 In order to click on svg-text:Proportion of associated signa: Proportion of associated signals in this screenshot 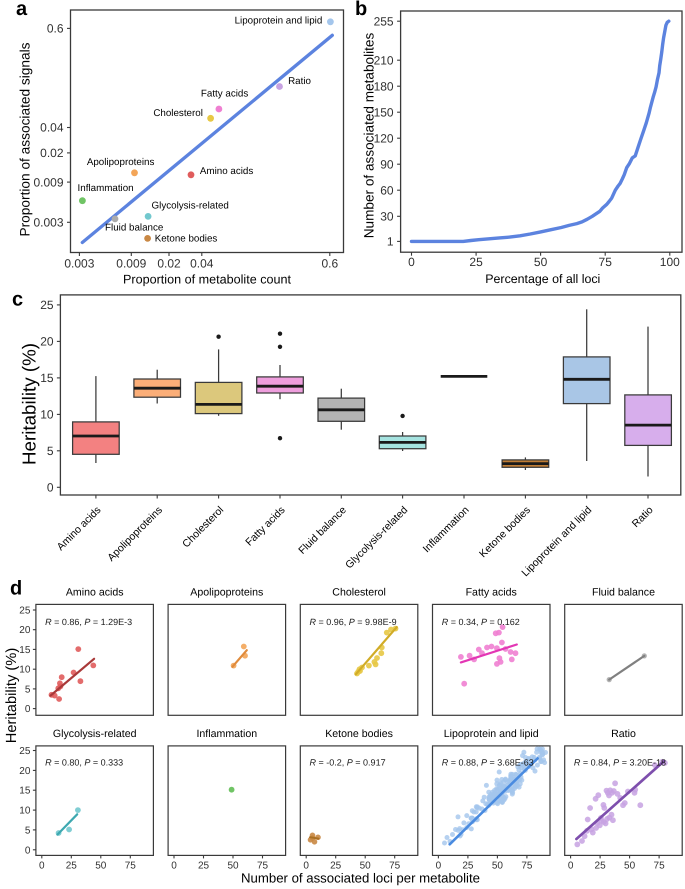, I will do `click(25, 139)`.